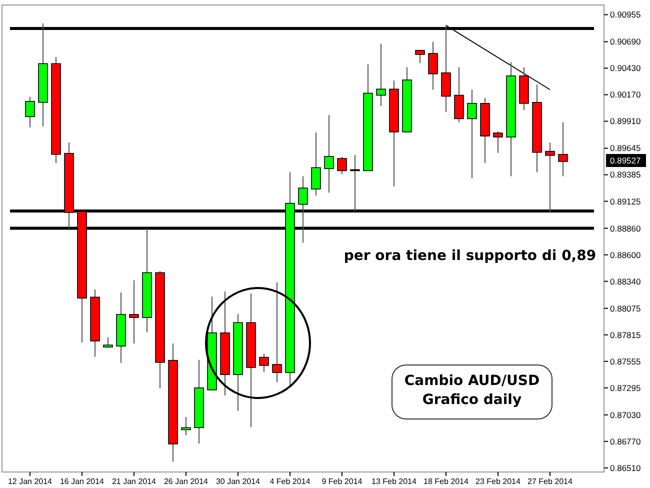  Describe the element at coordinates (625, 281) in the screenshot. I see `y-tick-label: 0.88340` at that location.